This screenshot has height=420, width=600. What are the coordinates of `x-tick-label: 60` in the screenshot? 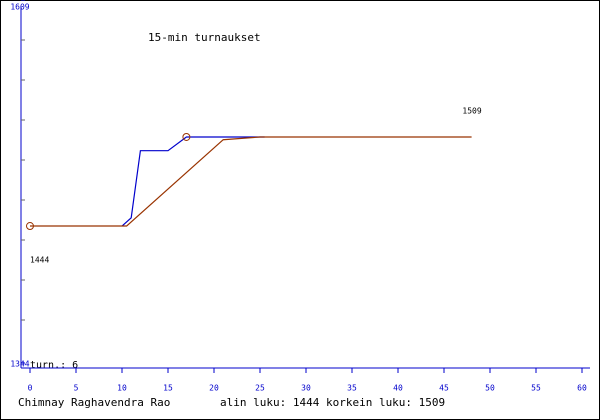 It's located at (582, 388).